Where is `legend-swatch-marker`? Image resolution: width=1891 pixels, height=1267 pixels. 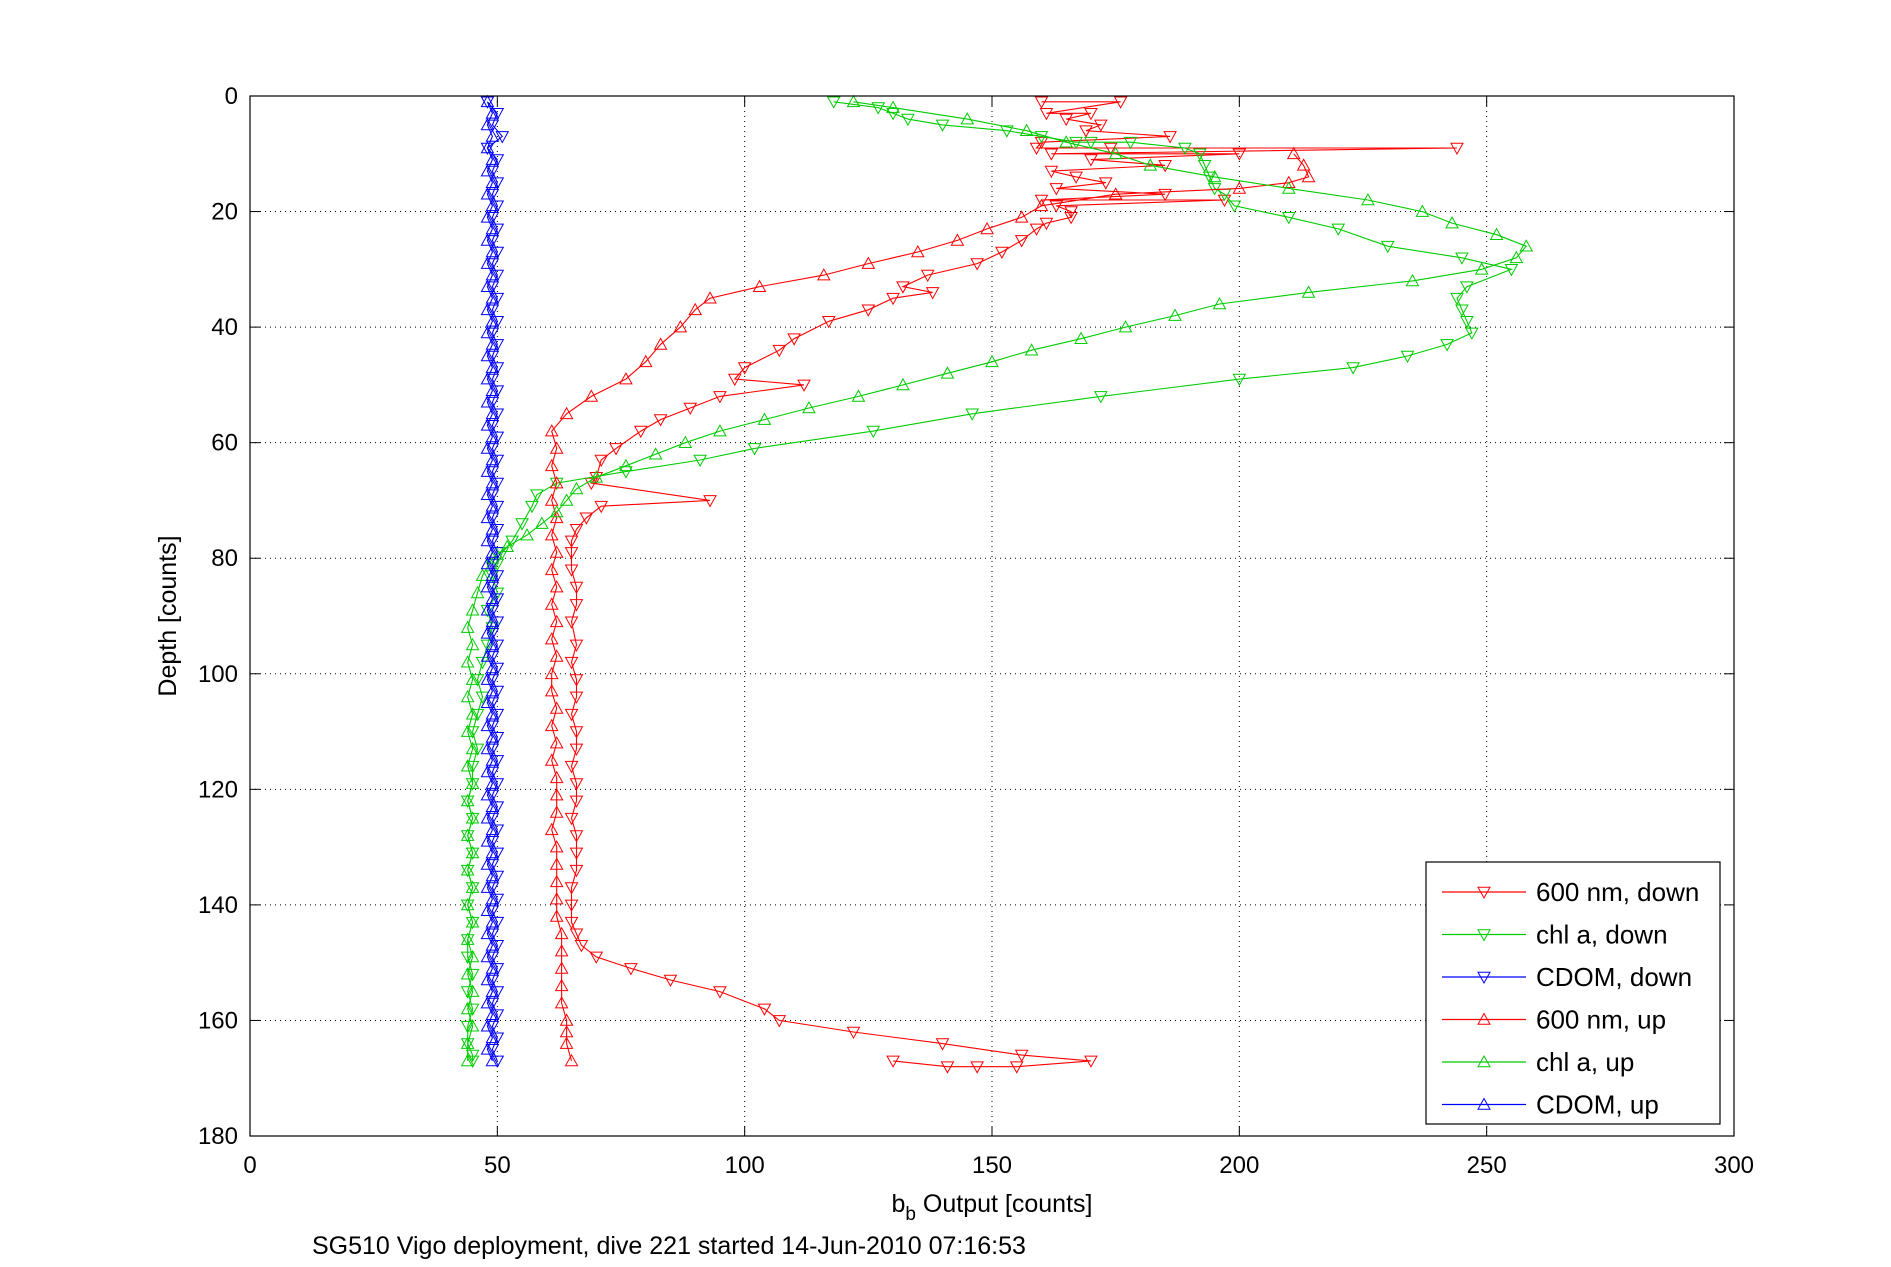
legend-swatch-marker is located at coordinates (1484, 978).